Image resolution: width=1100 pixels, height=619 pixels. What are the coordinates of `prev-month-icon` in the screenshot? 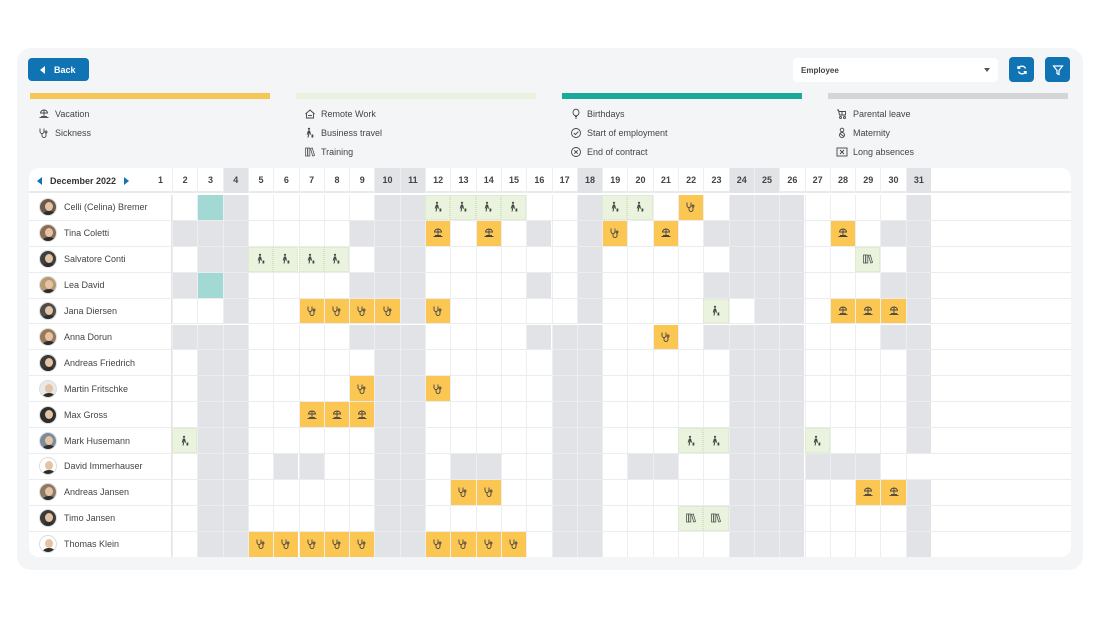 It's located at (39, 180).